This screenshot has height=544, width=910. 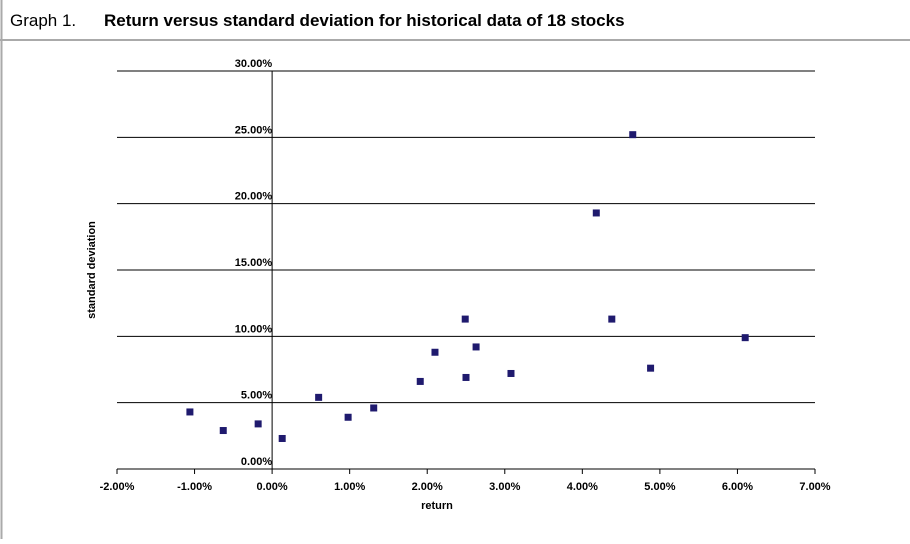 What do you see at coordinates (254, 197) in the screenshot?
I see `y-tick-label: 20.00%` at bounding box center [254, 197].